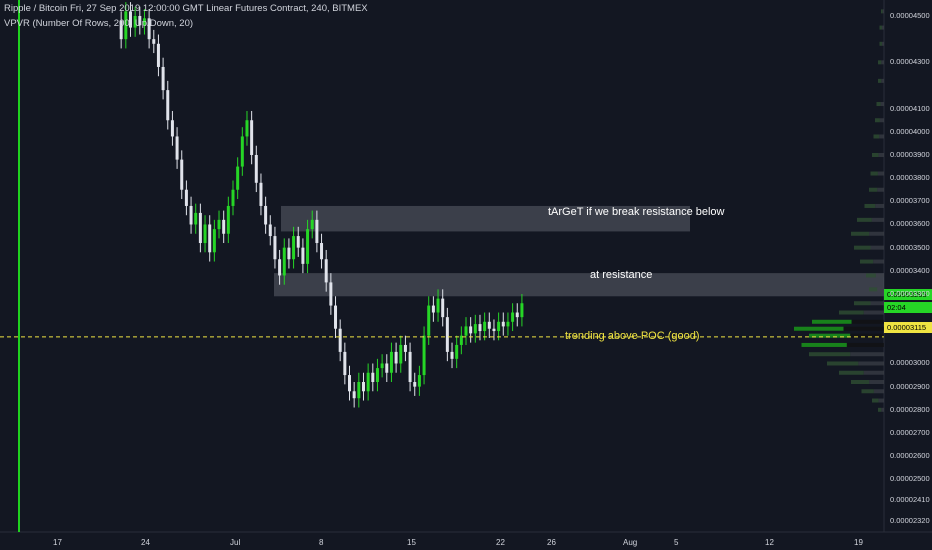  I want to click on x-tick-label: 17, so click(57, 542).